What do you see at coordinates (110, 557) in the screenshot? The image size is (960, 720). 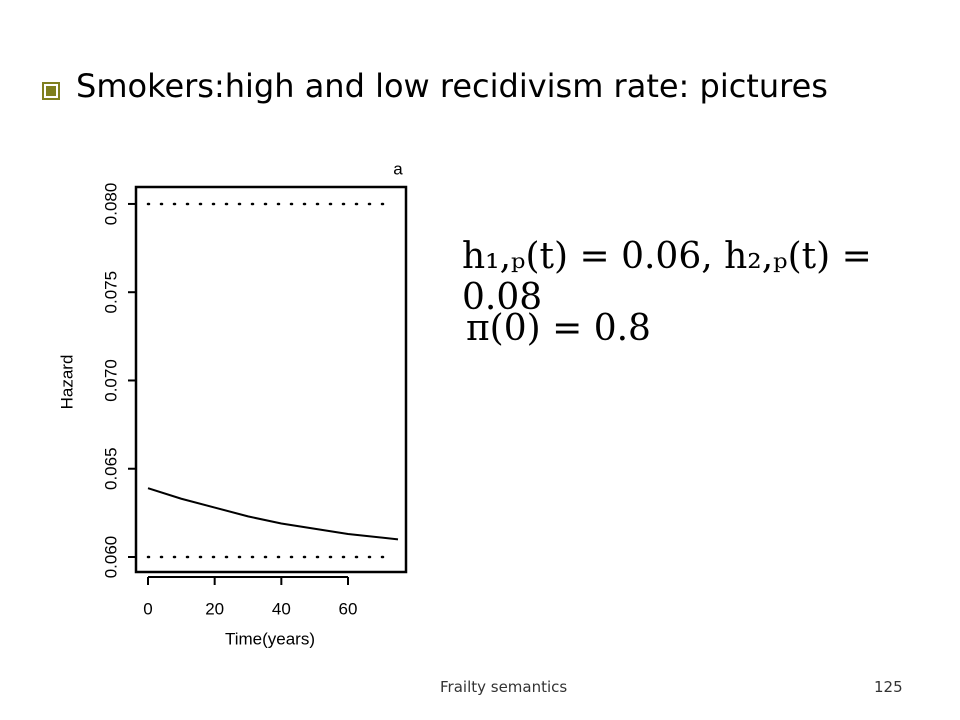 I see `y-tick-label: 0.060` at bounding box center [110, 557].